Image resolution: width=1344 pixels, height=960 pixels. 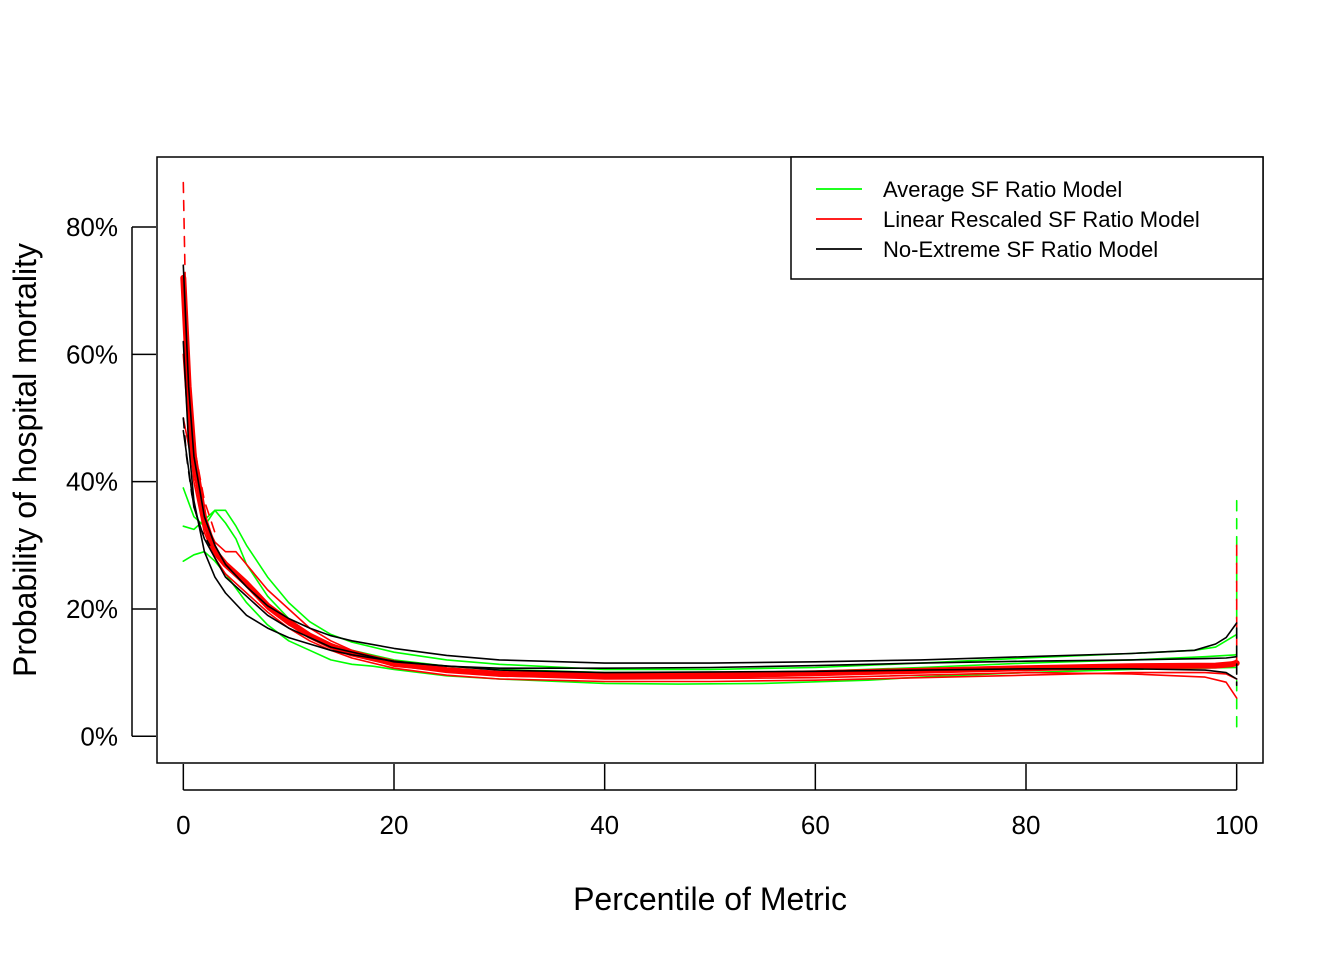 What do you see at coordinates (92, 482) in the screenshot?
I see `y-tick-label-2: 40%` at bounding box center [92, 482].